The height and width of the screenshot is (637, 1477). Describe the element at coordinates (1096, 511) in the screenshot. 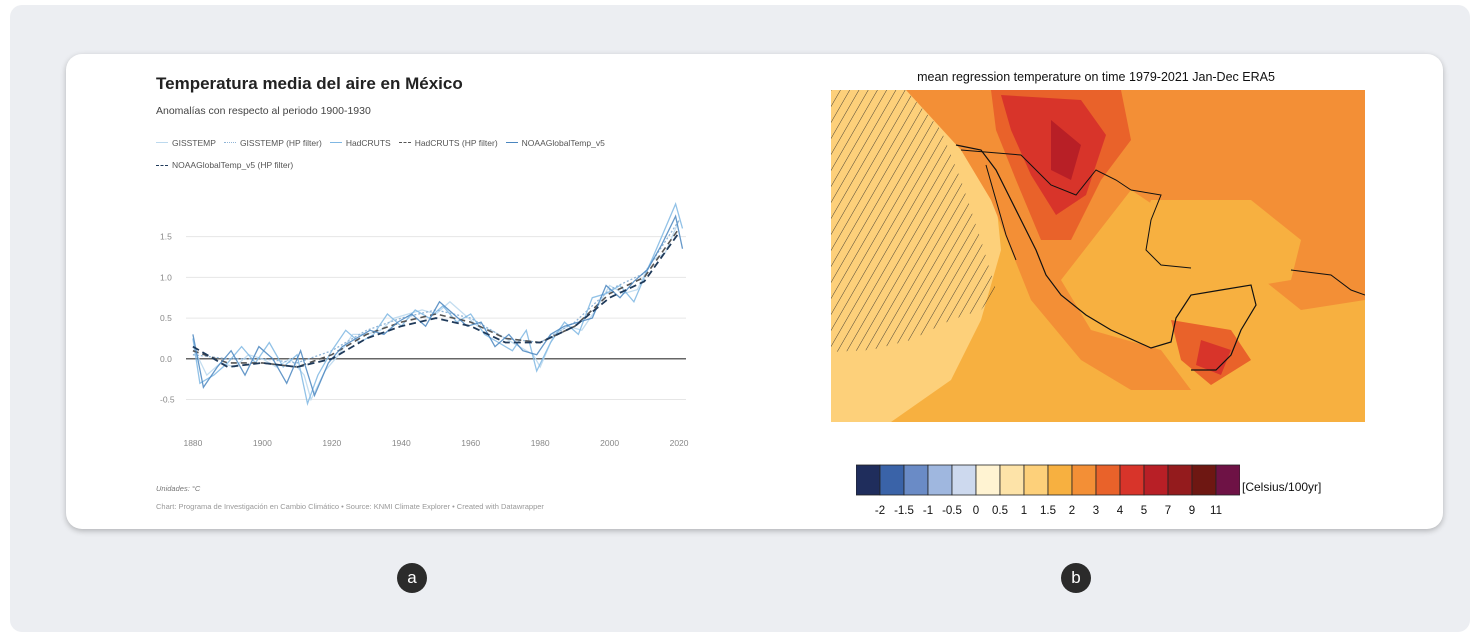

I see `colorbar-tick-label: 3` at that location.